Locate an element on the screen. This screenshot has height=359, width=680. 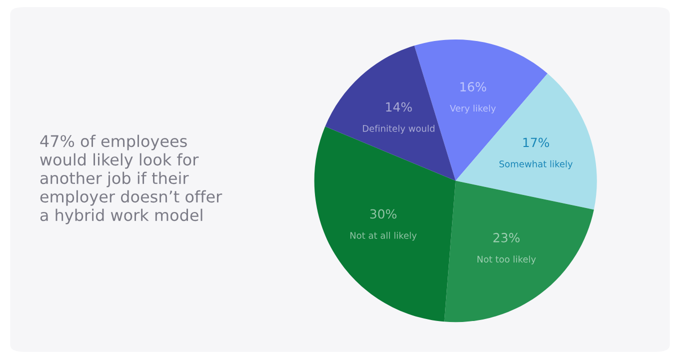
slice-label: Somewhat likely is located at coordinates (536, 165).